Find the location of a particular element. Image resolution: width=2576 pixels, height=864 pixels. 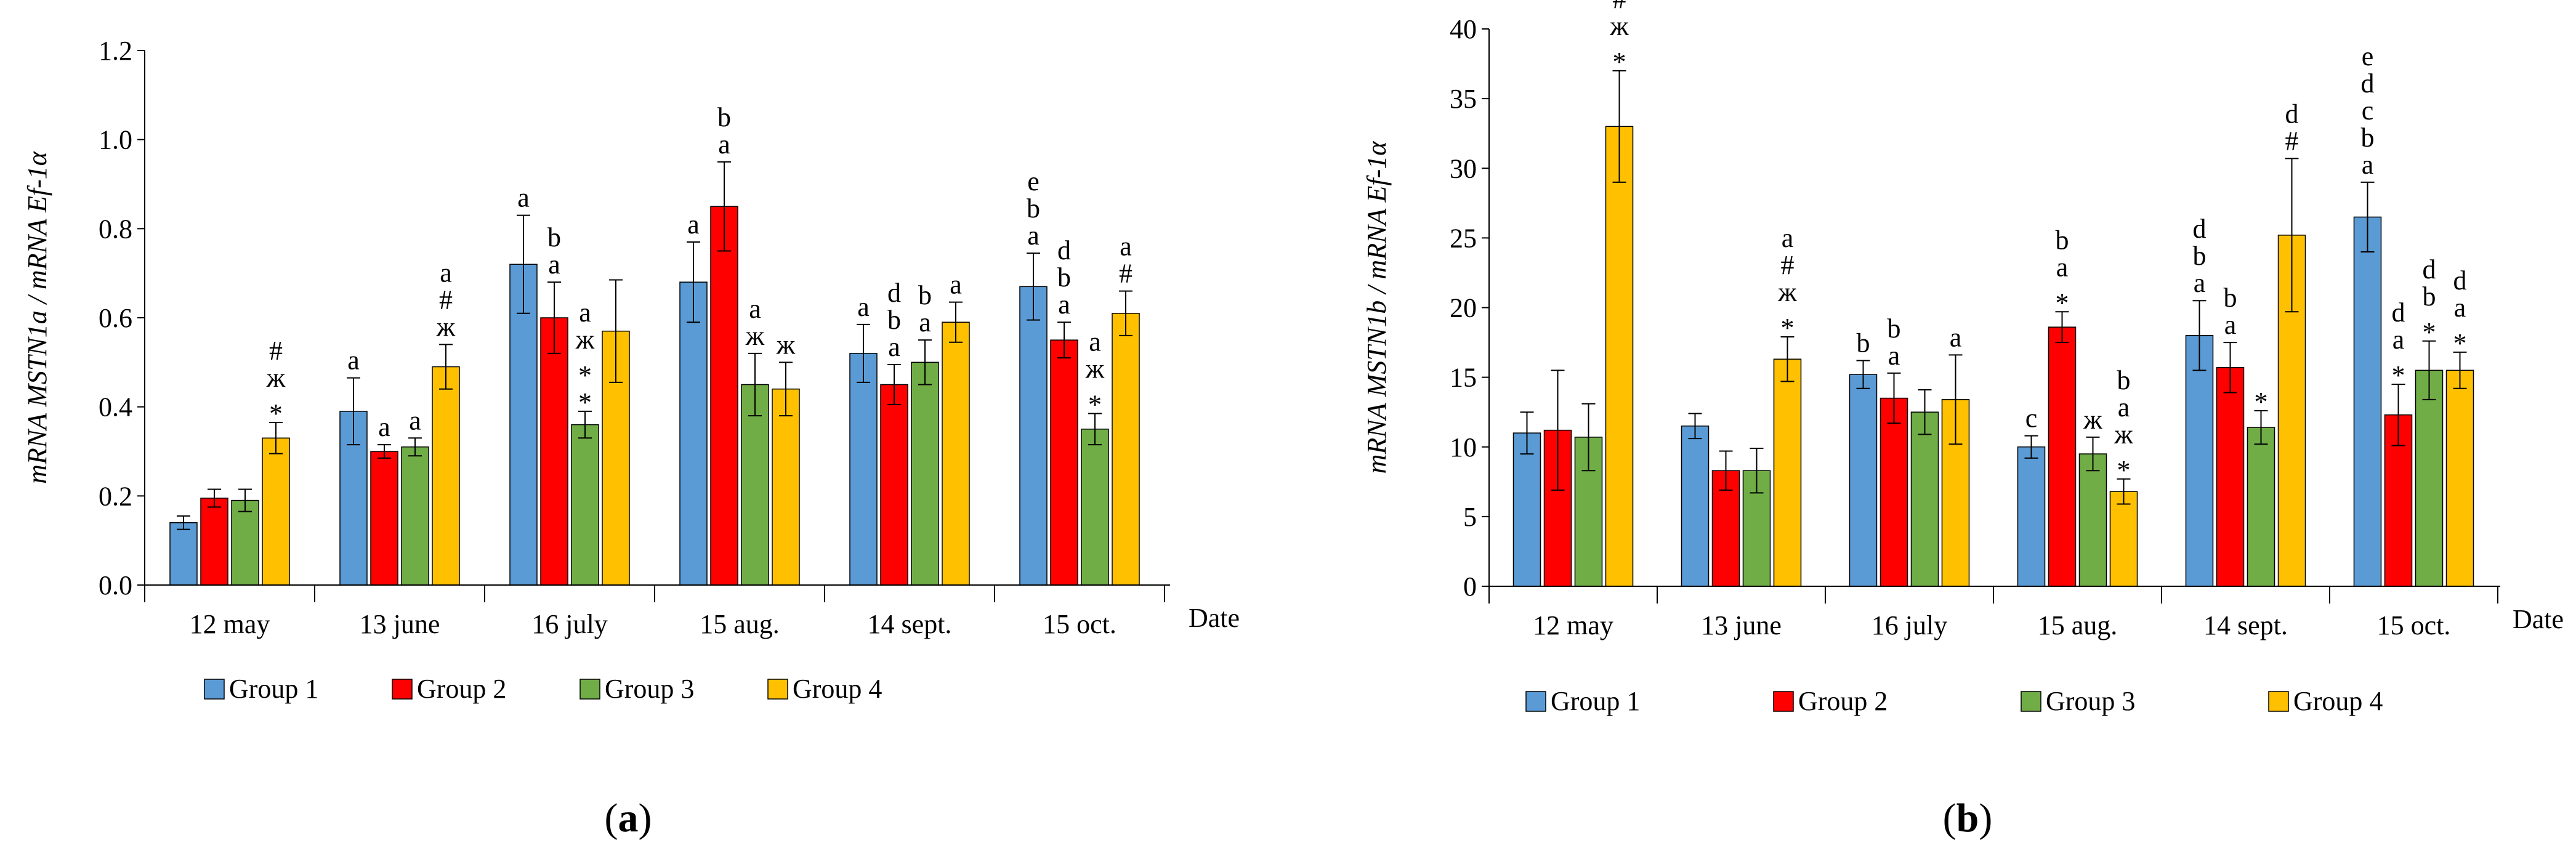

y-tick-label: 25 is located at coordinates (1463, 238).